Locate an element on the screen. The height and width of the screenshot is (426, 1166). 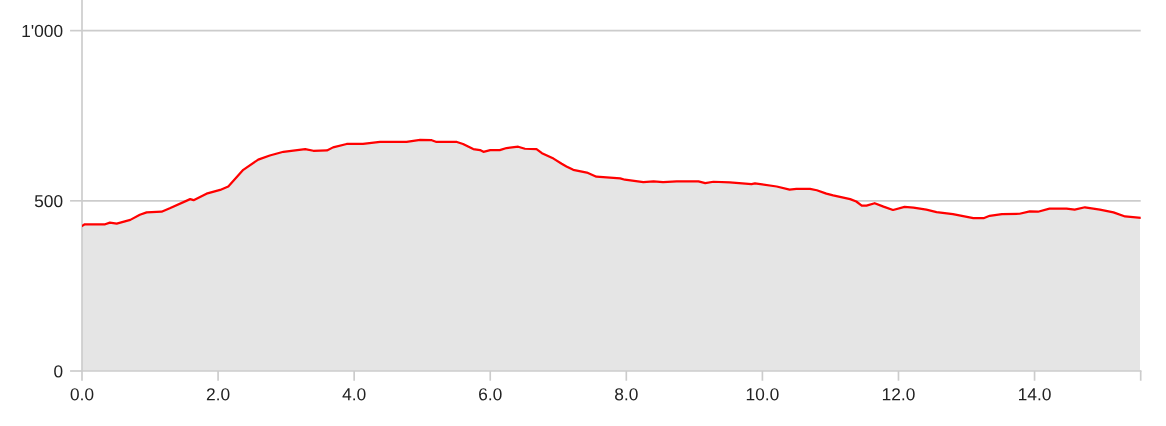
x-tick-label: 4.0 is located at coordinates (354, 394).